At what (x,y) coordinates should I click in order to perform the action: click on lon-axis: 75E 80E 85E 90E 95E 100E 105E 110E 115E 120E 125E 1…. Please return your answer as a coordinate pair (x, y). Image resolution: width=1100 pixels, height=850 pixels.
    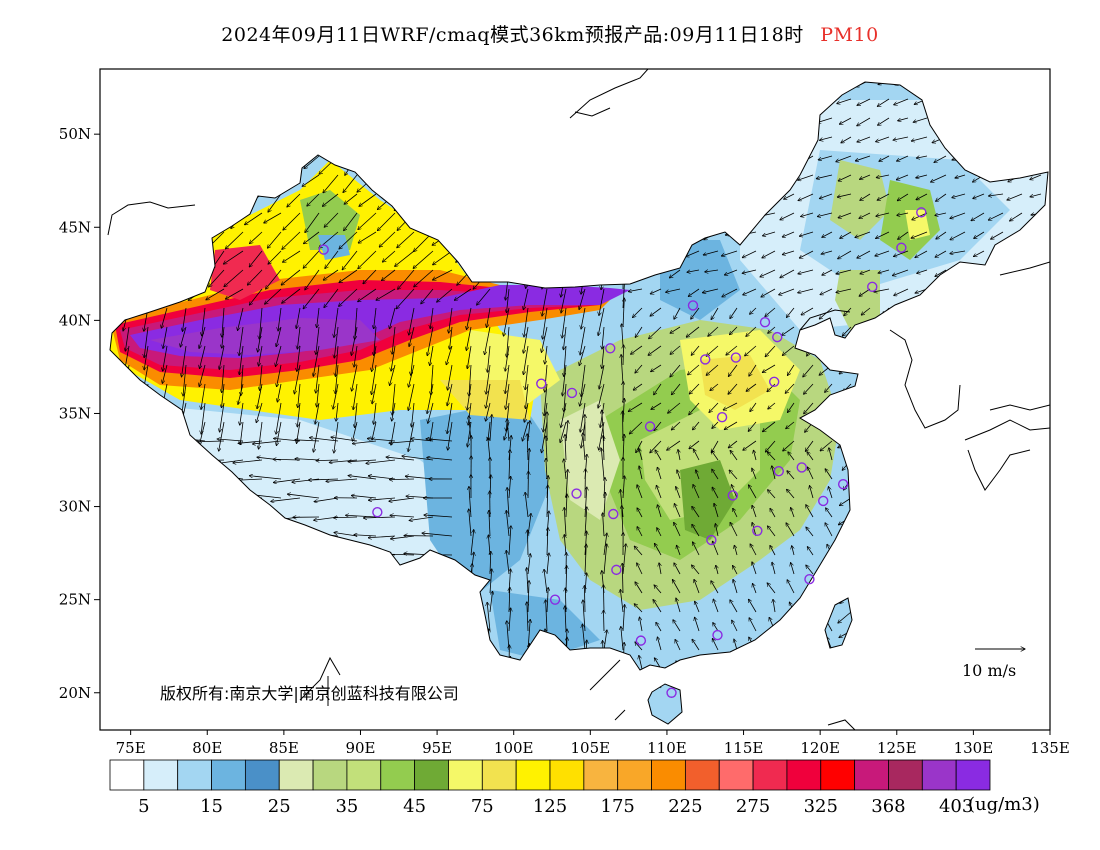
    Looking at the image, I should click on (593, 743).